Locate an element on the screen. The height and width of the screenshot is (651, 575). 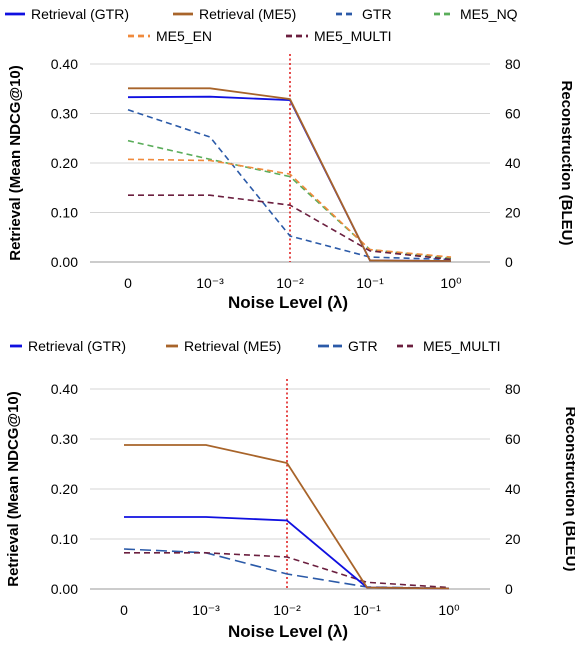
legend-label: ME5_NQ is located at coordinates (489, 14).